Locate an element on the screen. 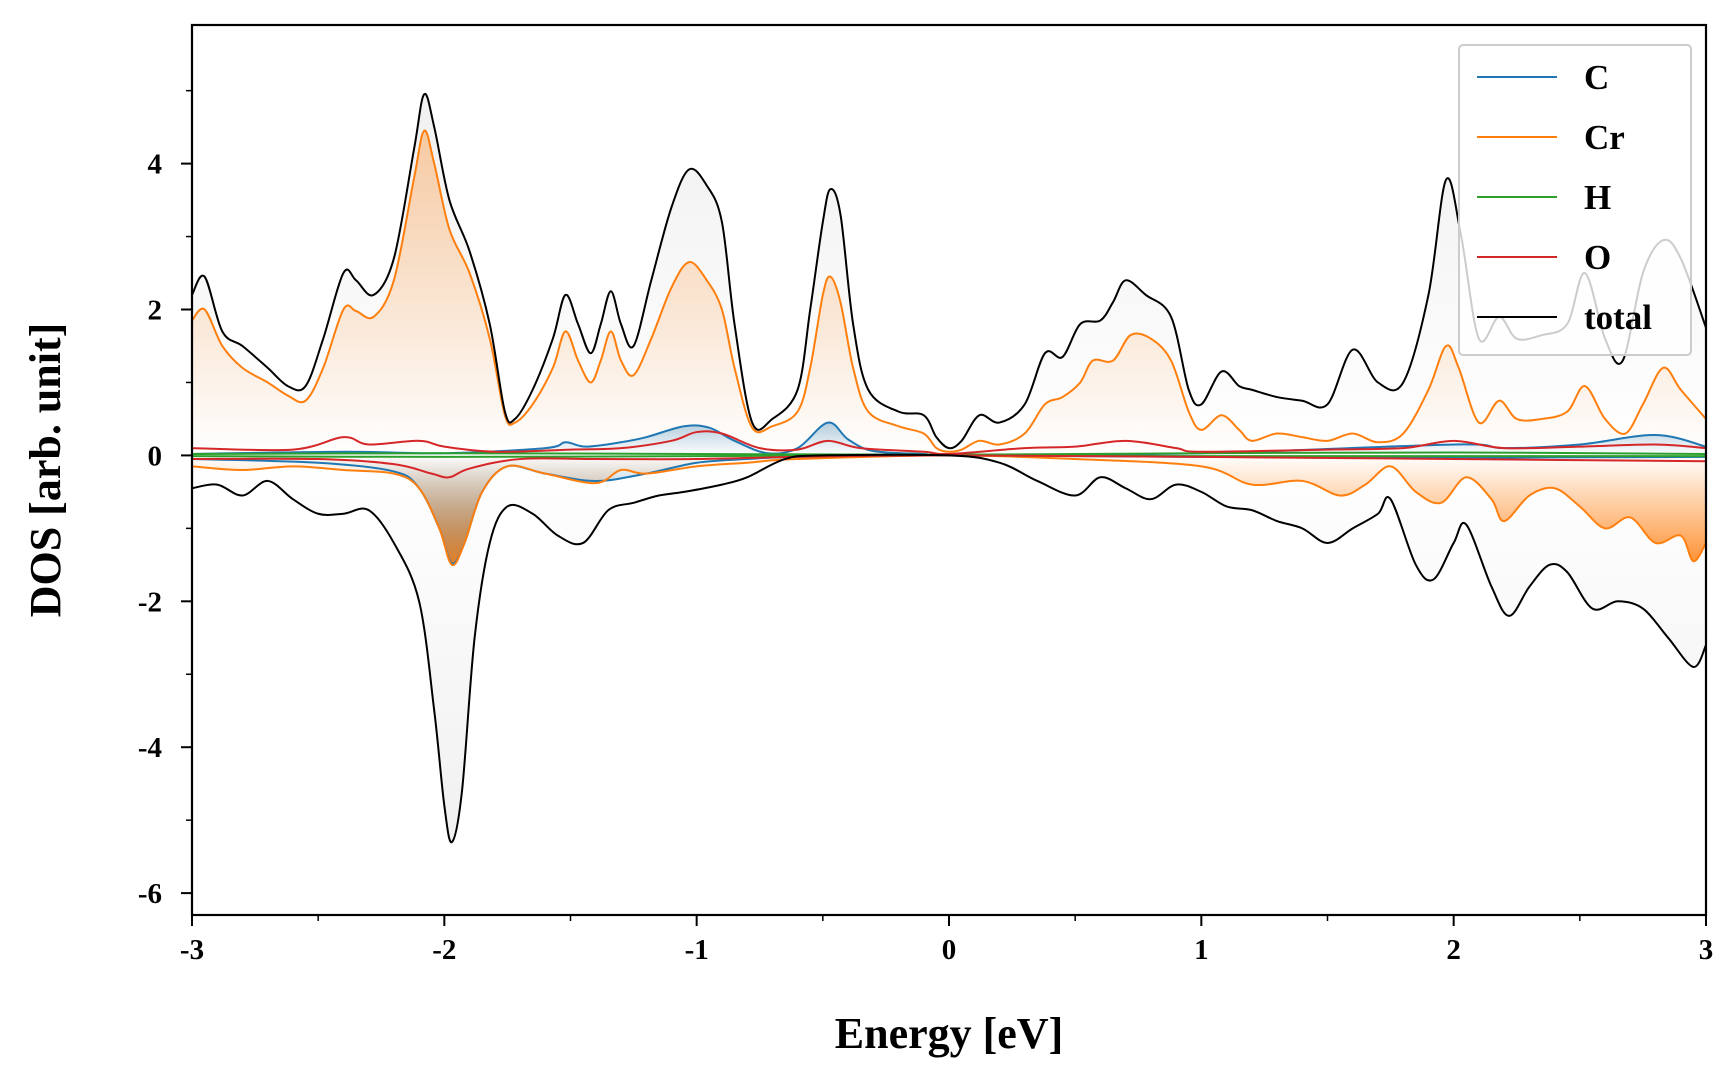 The height and width of the screenshot is (1080, 1728). legend-label: total is located at coordinates (1618, 317).